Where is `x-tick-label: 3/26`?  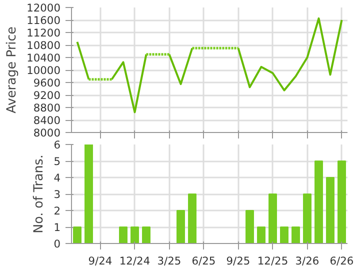
x-tick-label: 3/26 is located at coordinates (307, 261).